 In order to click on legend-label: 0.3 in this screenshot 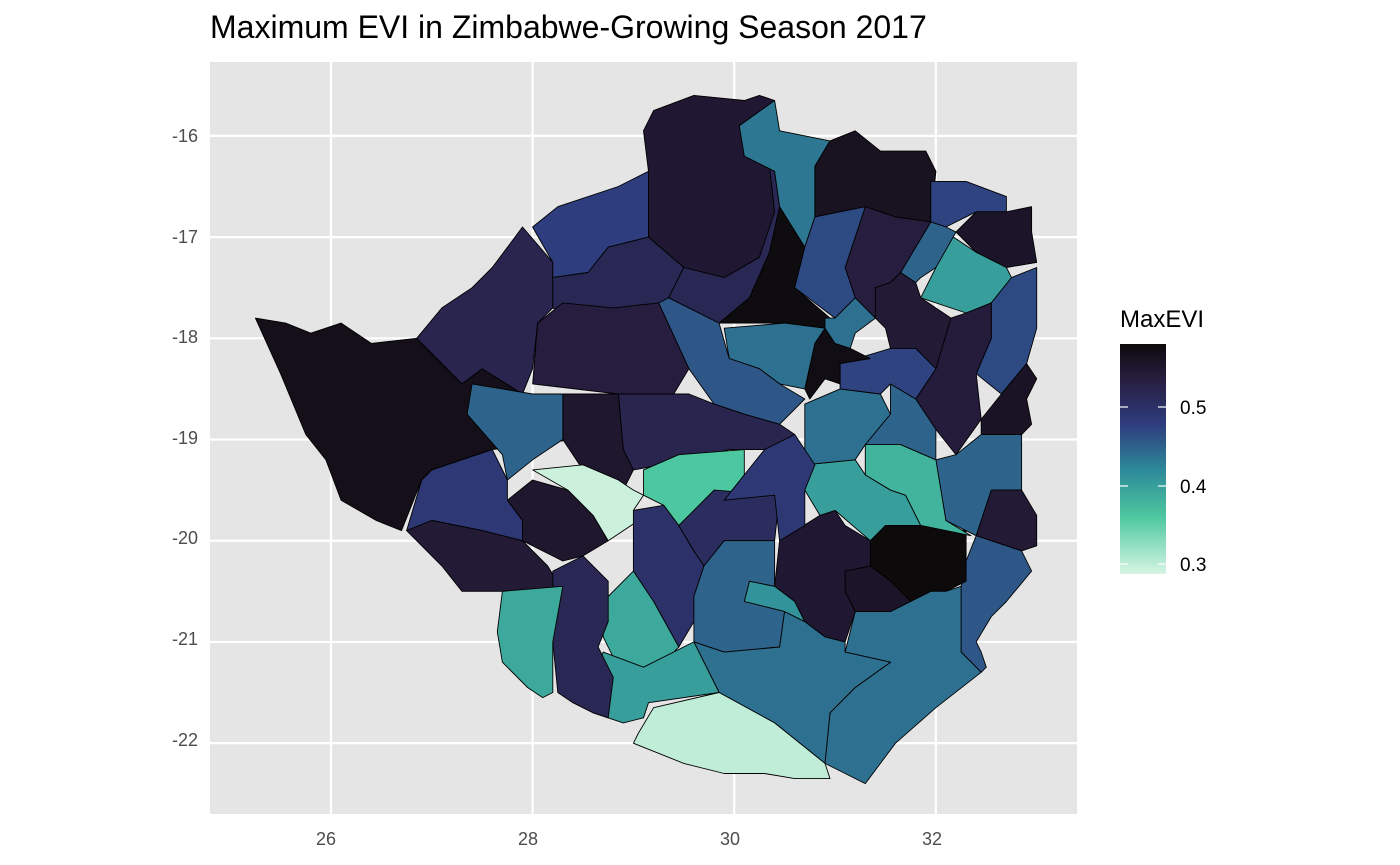, I will do `click(1193, 565)`.